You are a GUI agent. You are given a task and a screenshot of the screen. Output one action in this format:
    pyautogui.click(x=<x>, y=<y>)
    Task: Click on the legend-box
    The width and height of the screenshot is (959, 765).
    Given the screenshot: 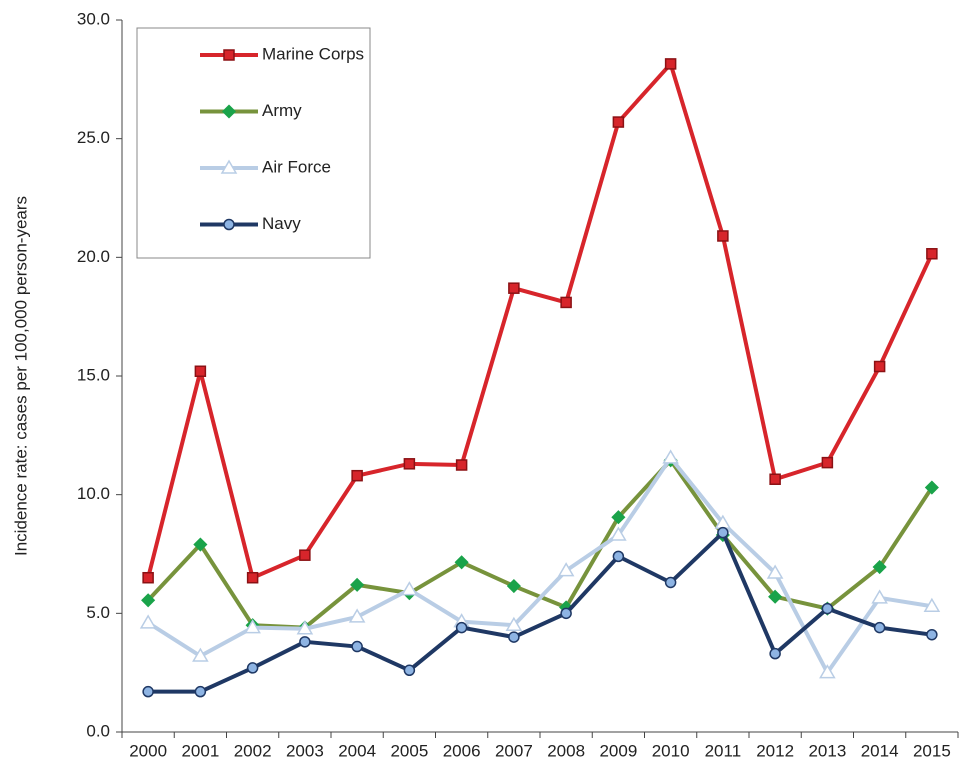 What is the action you would take?
    pyautogui.click(x=253, y=143)
    